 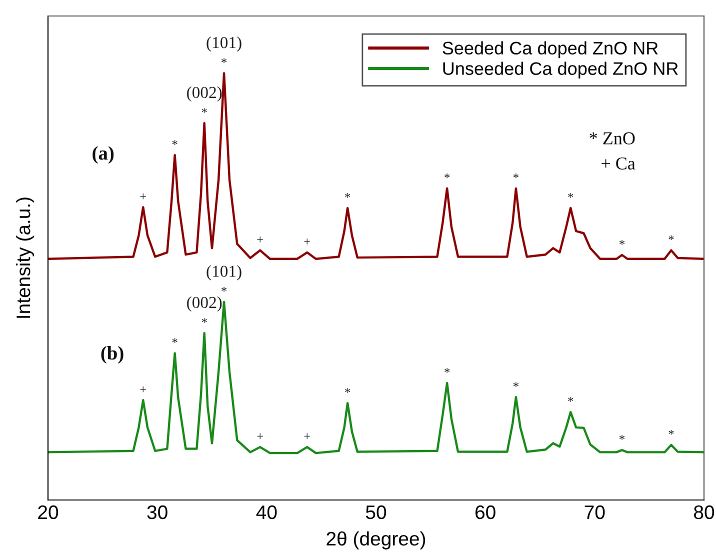 What do you see at coordinates (550, 49) in the screenshot?
I see `legend-label: Seeded Ca doped ZnO NR` at bounding box center [550, 49].